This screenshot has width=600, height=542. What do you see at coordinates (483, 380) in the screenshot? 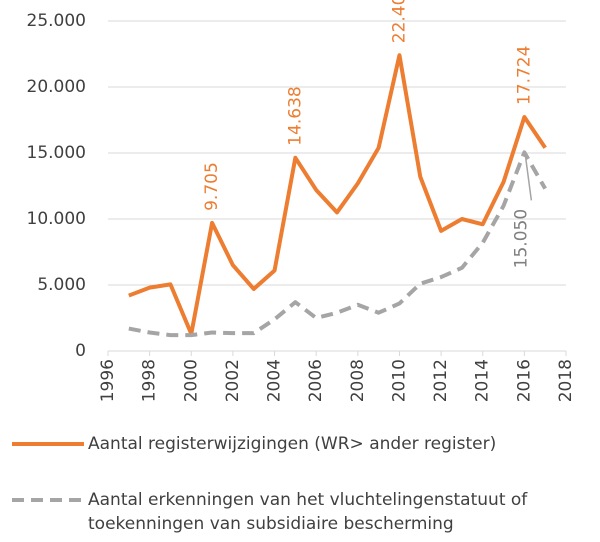
I see `x-tick-label: 2014` at bounding box center [483, 380].